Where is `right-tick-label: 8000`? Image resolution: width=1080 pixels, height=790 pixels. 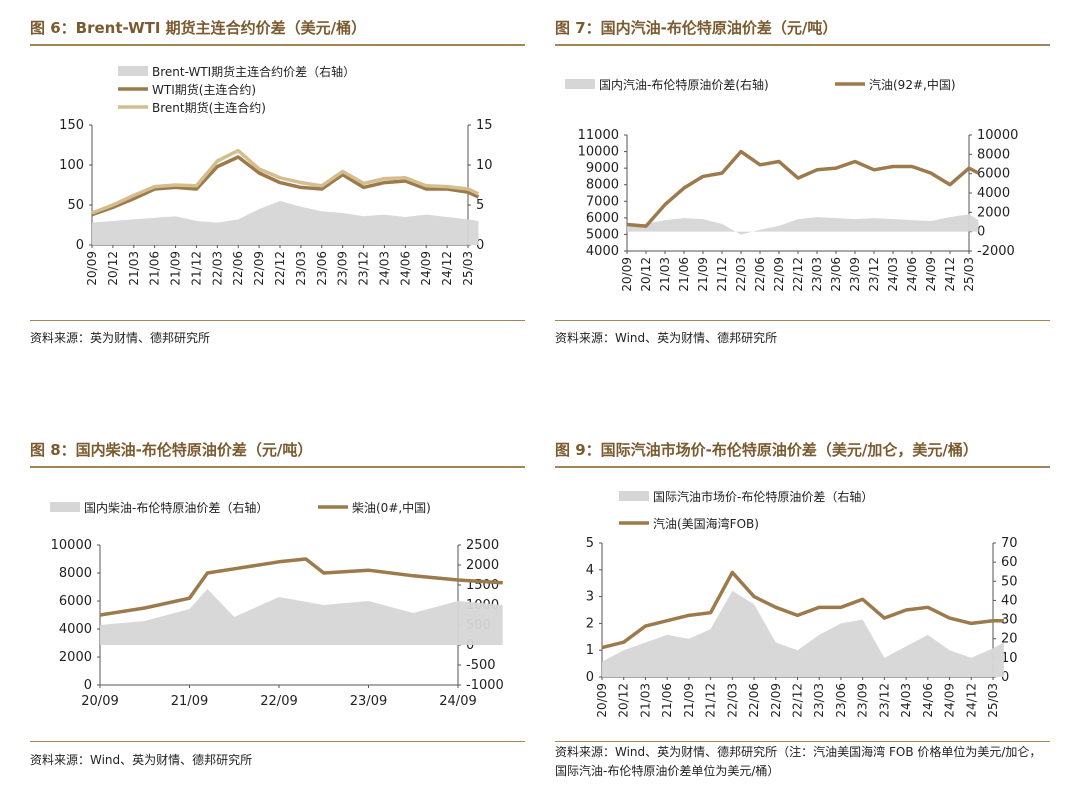 right-tick-label: 8000 is located at coordinates (993, 154).